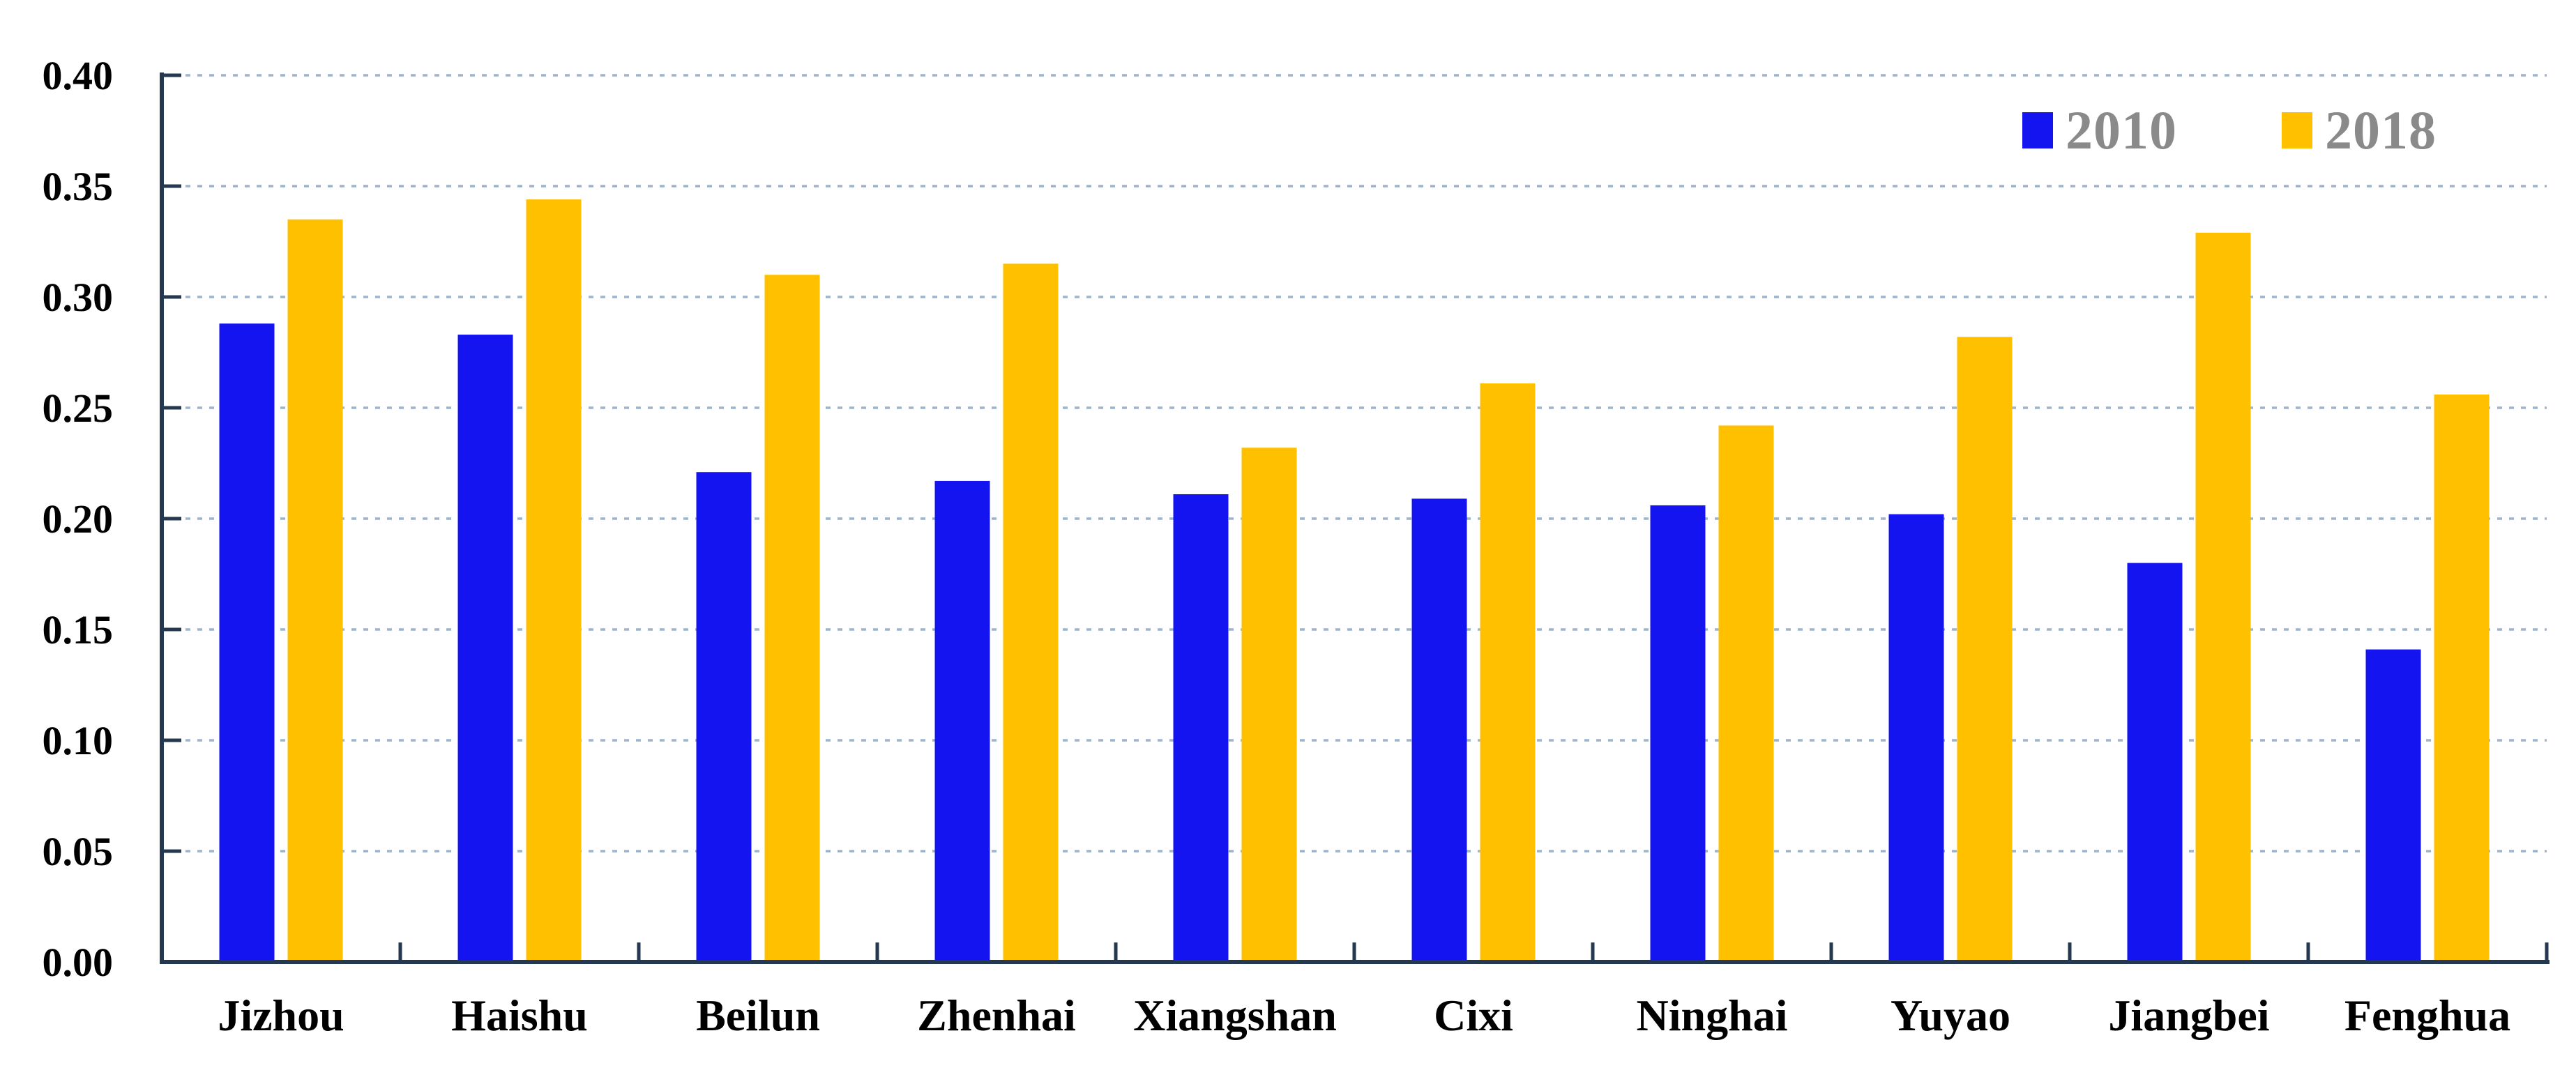  What do you see at coordinates (996, 1016) in the screenshot?
I see `x-category-label: Zhenhai` at bounding box center [996, 1016].